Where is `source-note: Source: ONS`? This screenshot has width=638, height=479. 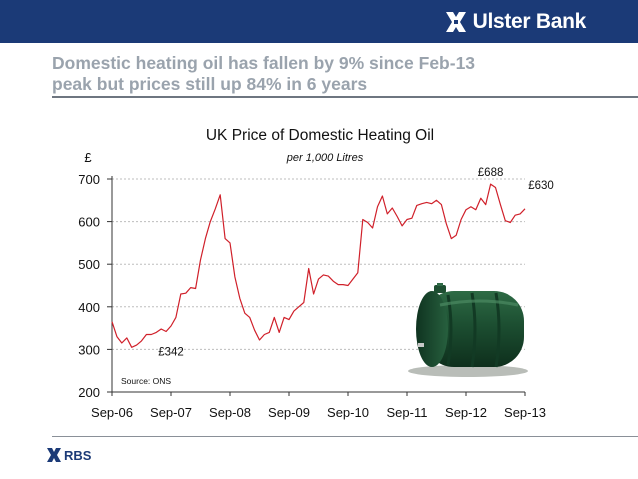
source-note: Source: ONS is located at coordinates (146, 381).